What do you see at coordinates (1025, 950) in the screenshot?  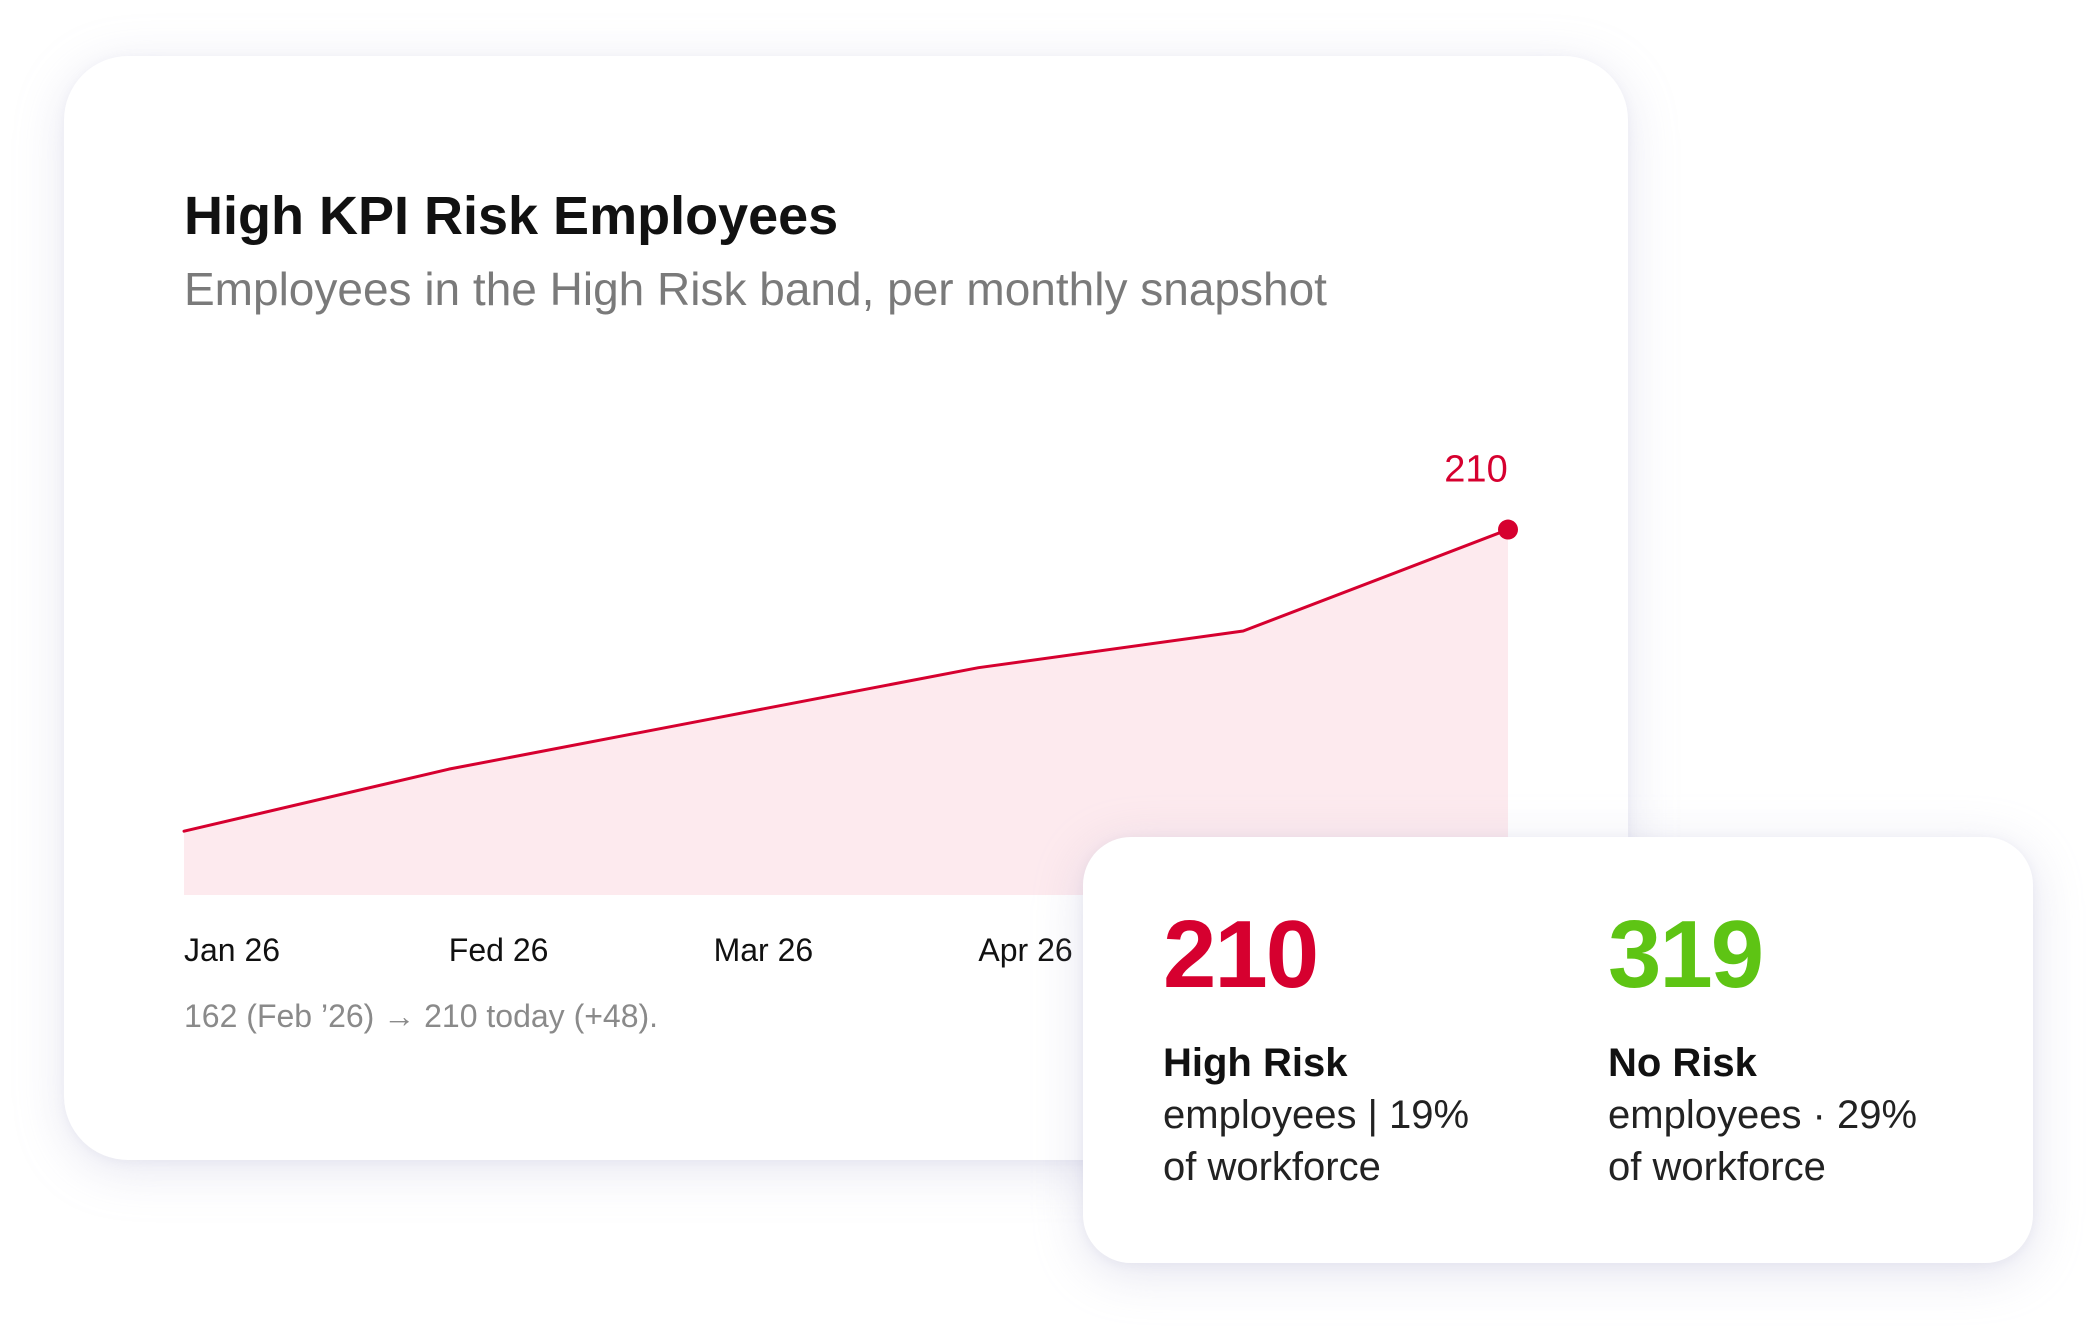 I see `x-tick-label: Apr 26` at bounding box center [1025, 950].